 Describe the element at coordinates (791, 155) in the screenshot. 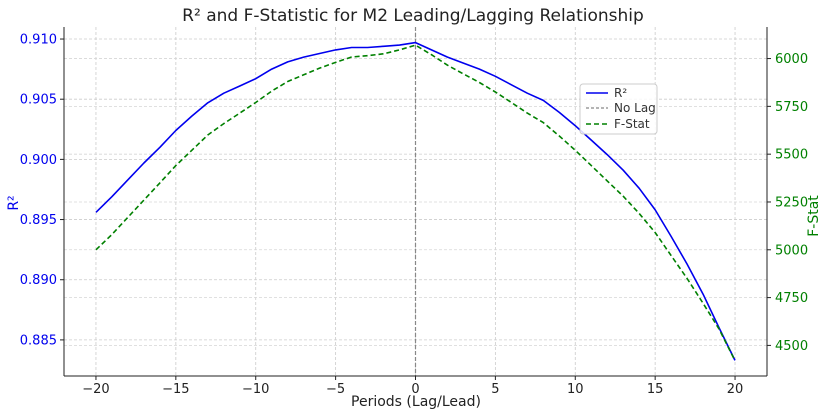

I see `y-right-tick-label: 5500` at that location.